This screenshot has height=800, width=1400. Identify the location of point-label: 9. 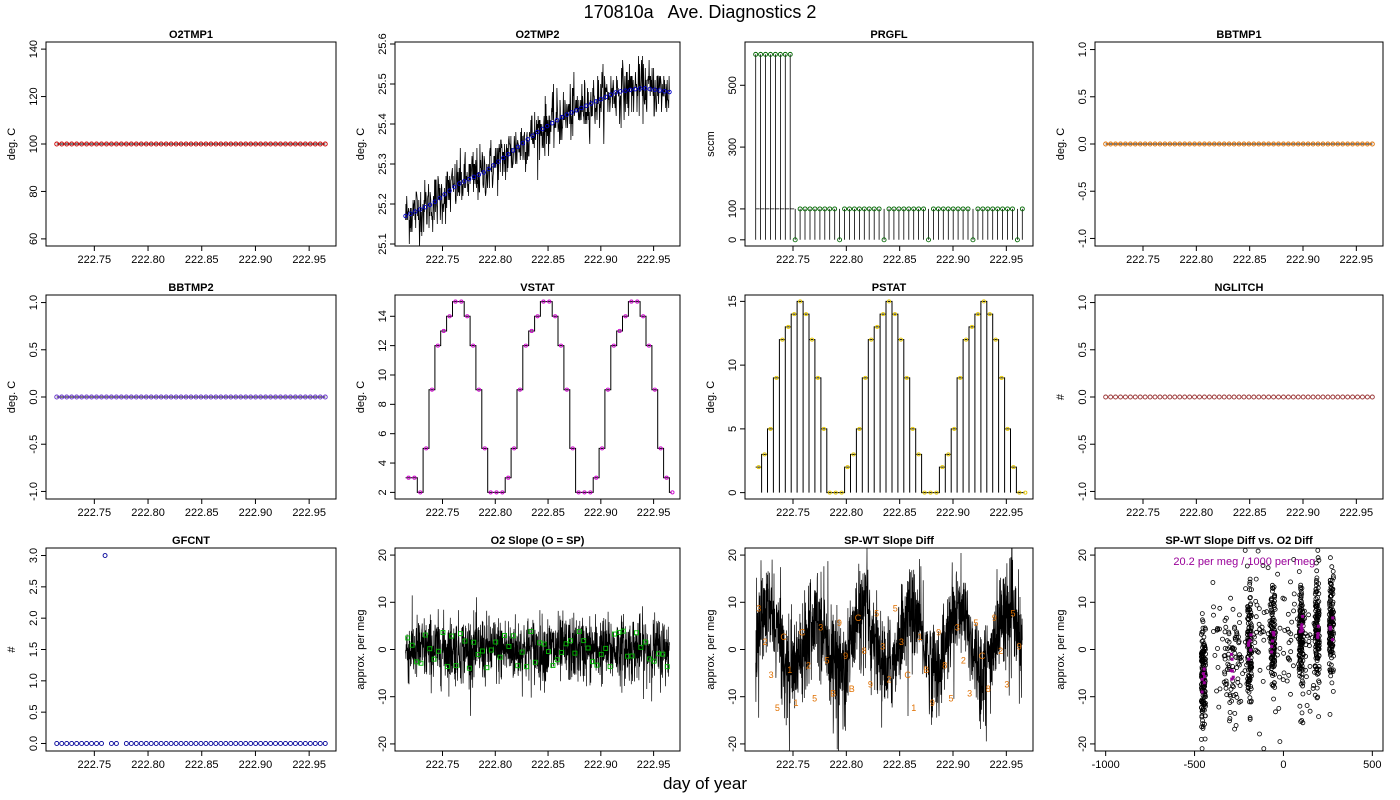
(938, 632).